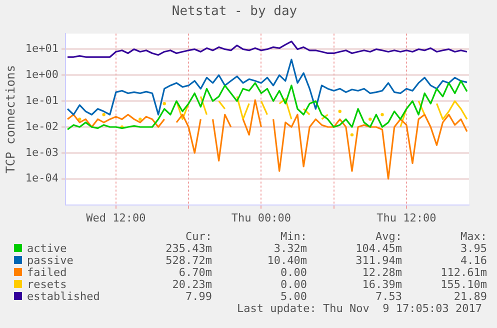 The height and width of the screenshot is (328, 497). I want to click on text: Avg:, so click(388, 236).